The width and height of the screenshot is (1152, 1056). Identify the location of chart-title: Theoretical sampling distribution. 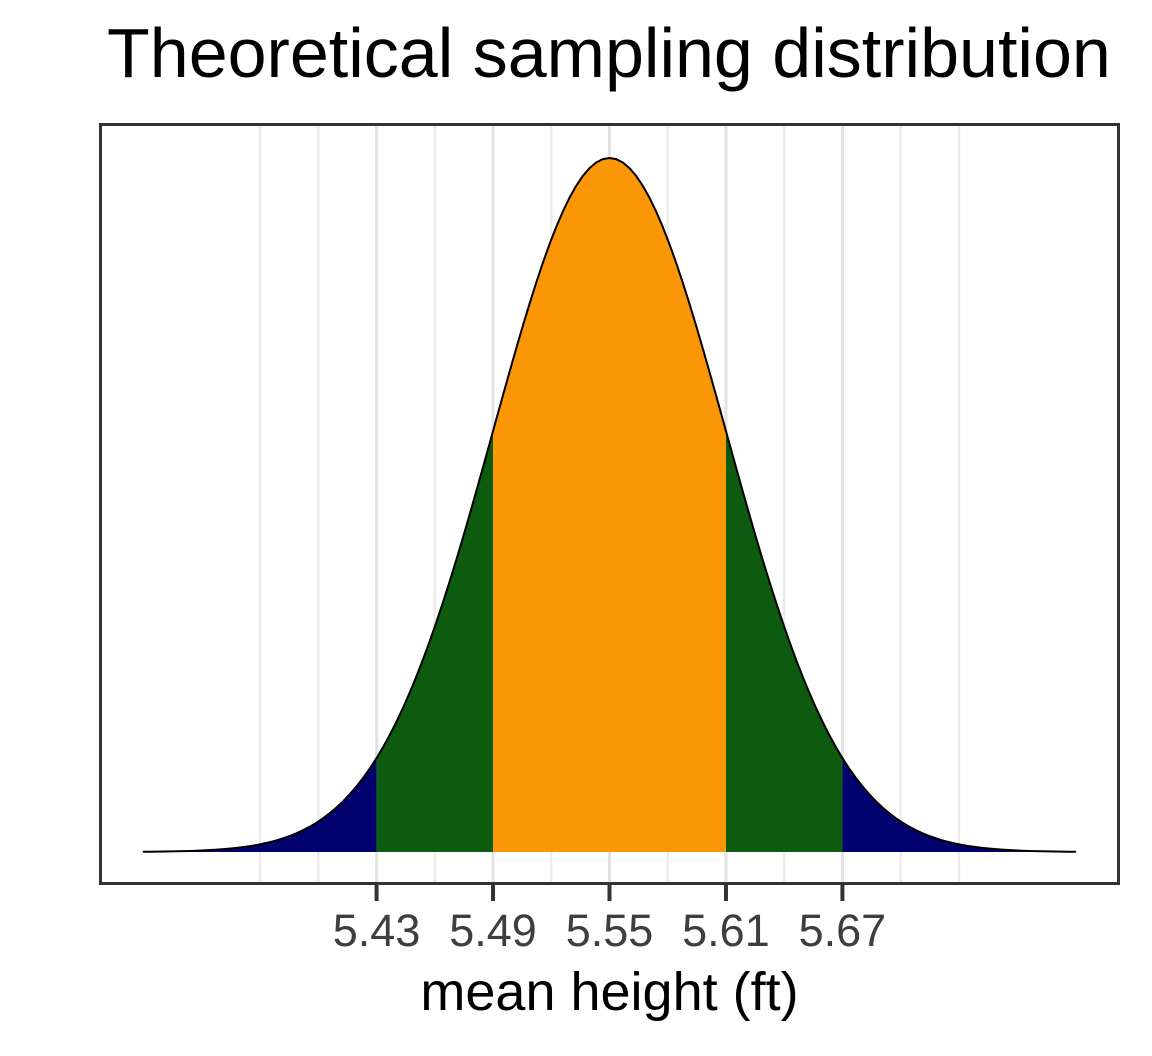
(609, 53).